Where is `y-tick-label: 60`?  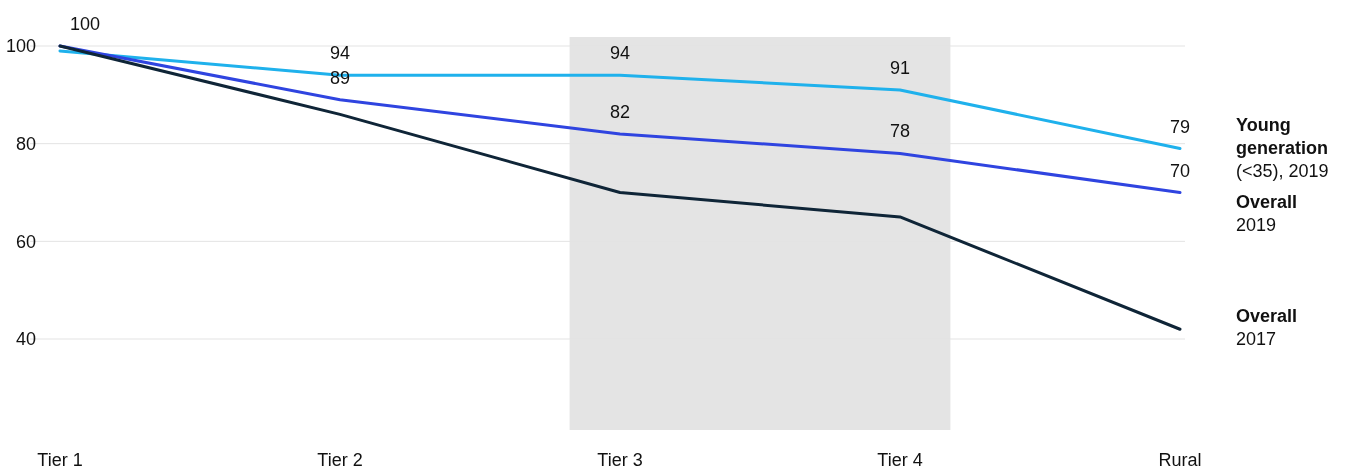
y-tick-label: 60 is located at coordinates (25, 241).